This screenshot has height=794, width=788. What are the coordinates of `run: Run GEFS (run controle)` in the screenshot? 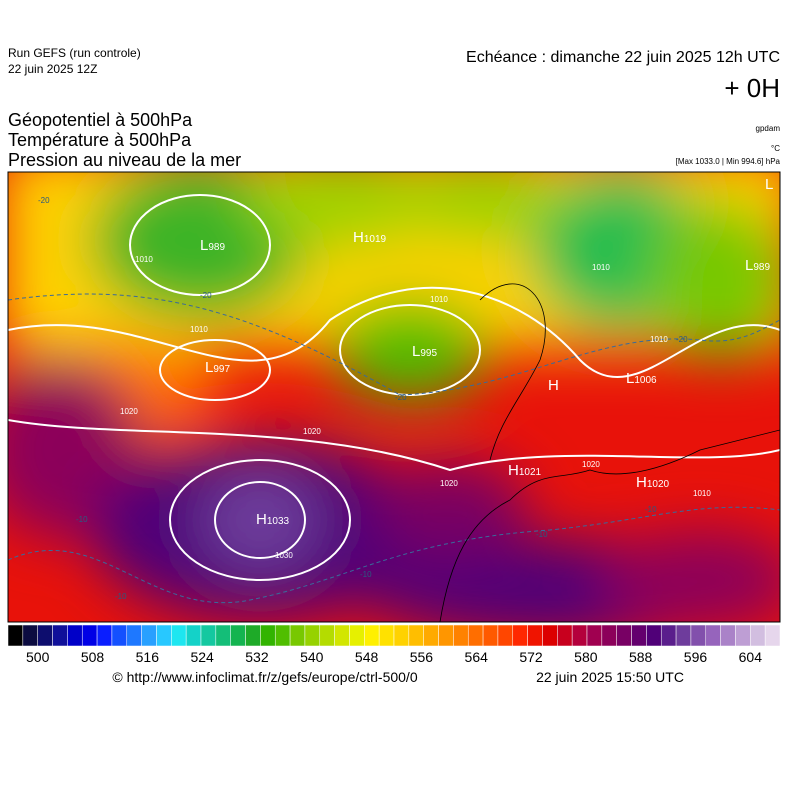 It's located at (74, 53).